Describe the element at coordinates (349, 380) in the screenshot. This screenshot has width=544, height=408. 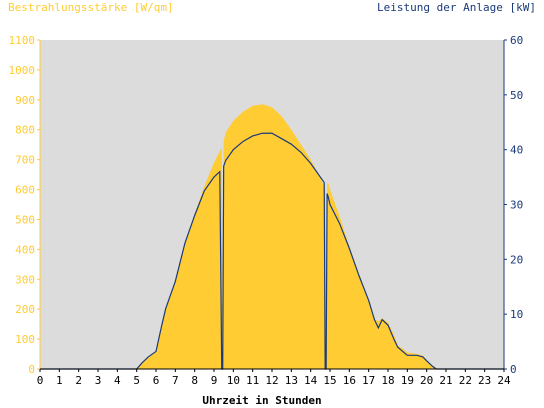
I see `x-axis-tick-label: 16` at that location.